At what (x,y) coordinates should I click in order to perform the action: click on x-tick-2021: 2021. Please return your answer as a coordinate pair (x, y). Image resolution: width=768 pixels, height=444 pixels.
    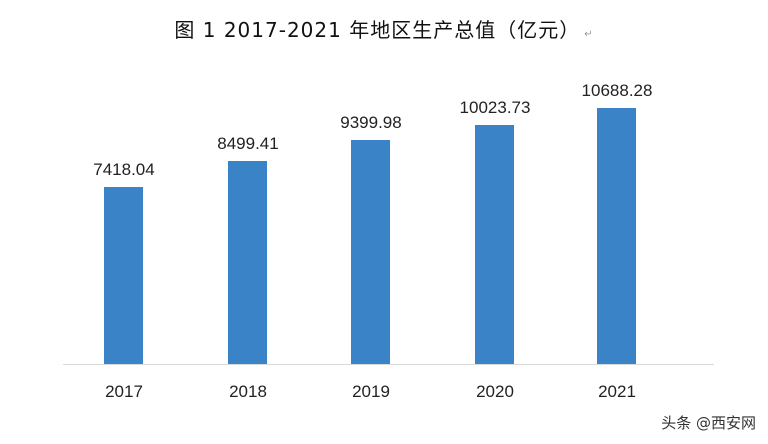
    Looking at the image, I should click on (617, 391).